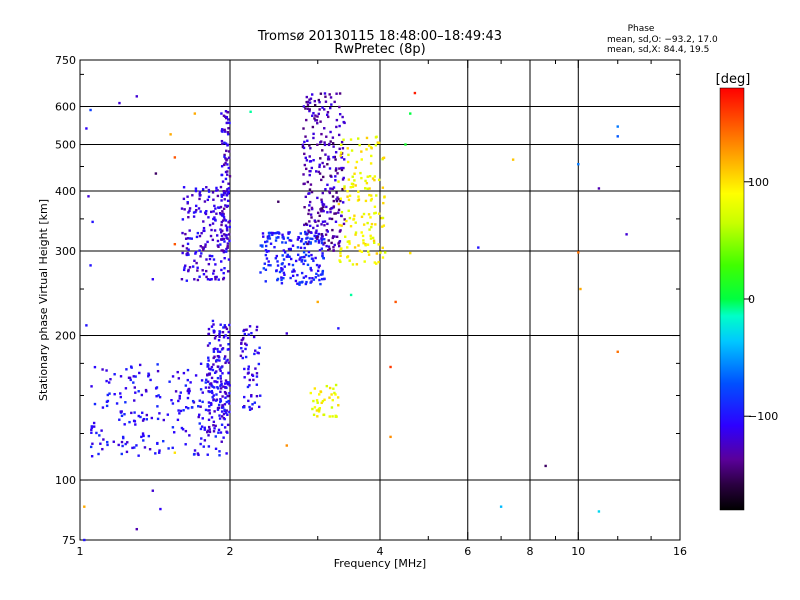 Image resolution: width=800 pixels, height=600 pixels. What do you see at coordinates (230, 551) in the screenshot?
I see `x-tick-label: 2` at bounding box center [230, 551].